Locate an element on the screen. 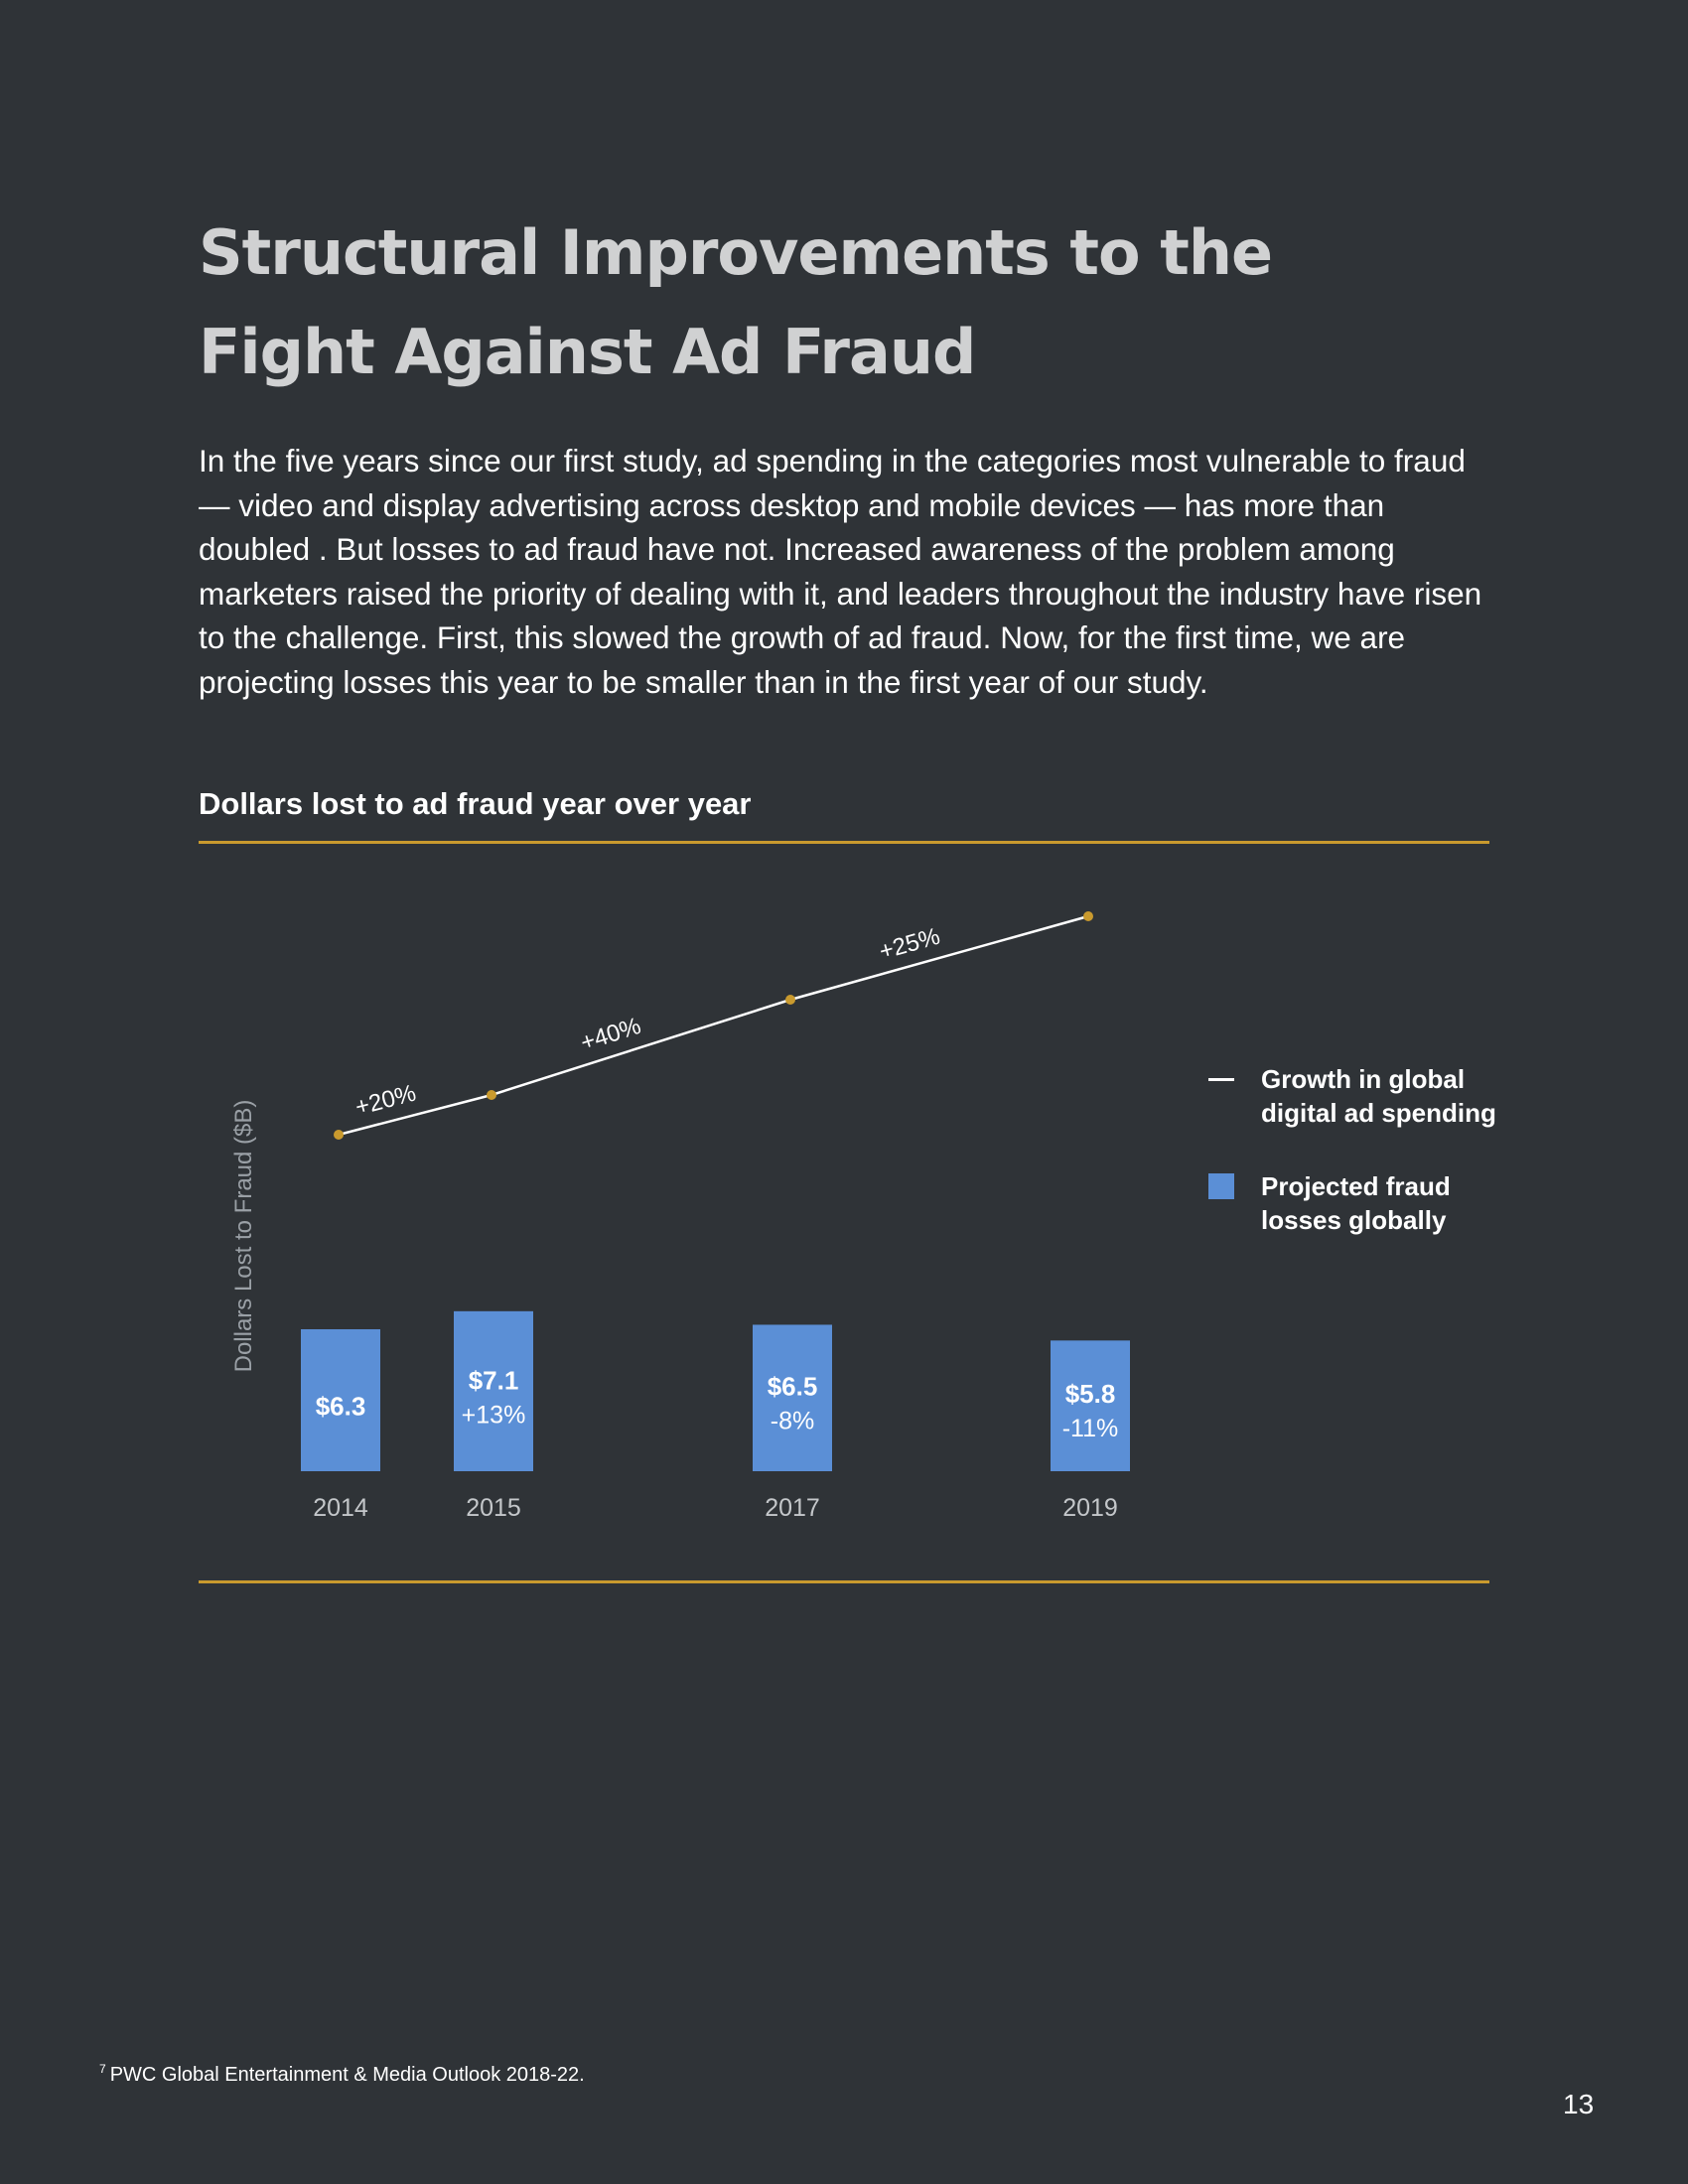  page-number: 13 is located at coordinates (1579, 2104).